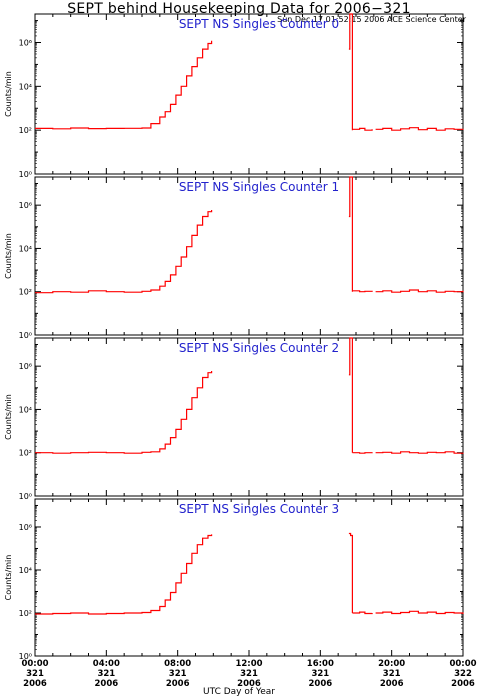  Describe the element at coordinates (106, 664) in the screenshot. I see `x-tick-time: 04:00` at that location.